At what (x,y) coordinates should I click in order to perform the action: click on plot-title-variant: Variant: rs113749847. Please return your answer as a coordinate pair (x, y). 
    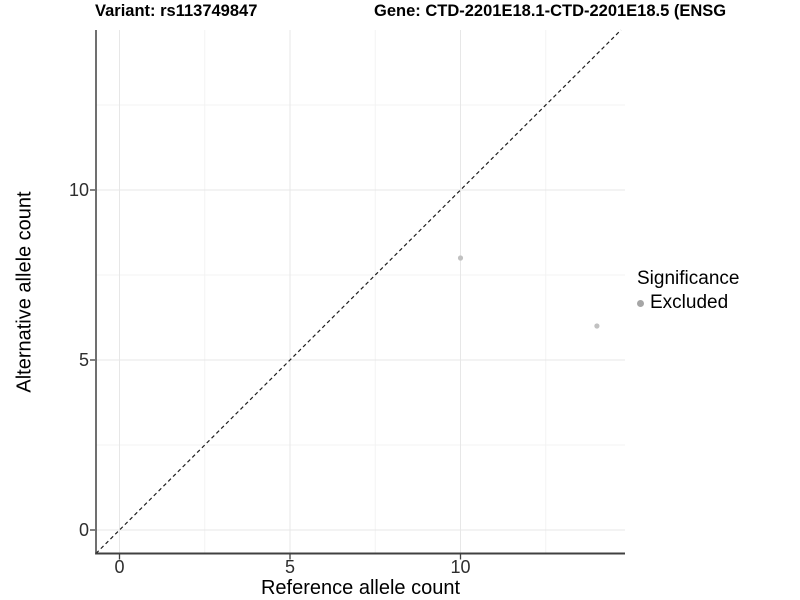
    Looking at the image, I should click on (176, 11).